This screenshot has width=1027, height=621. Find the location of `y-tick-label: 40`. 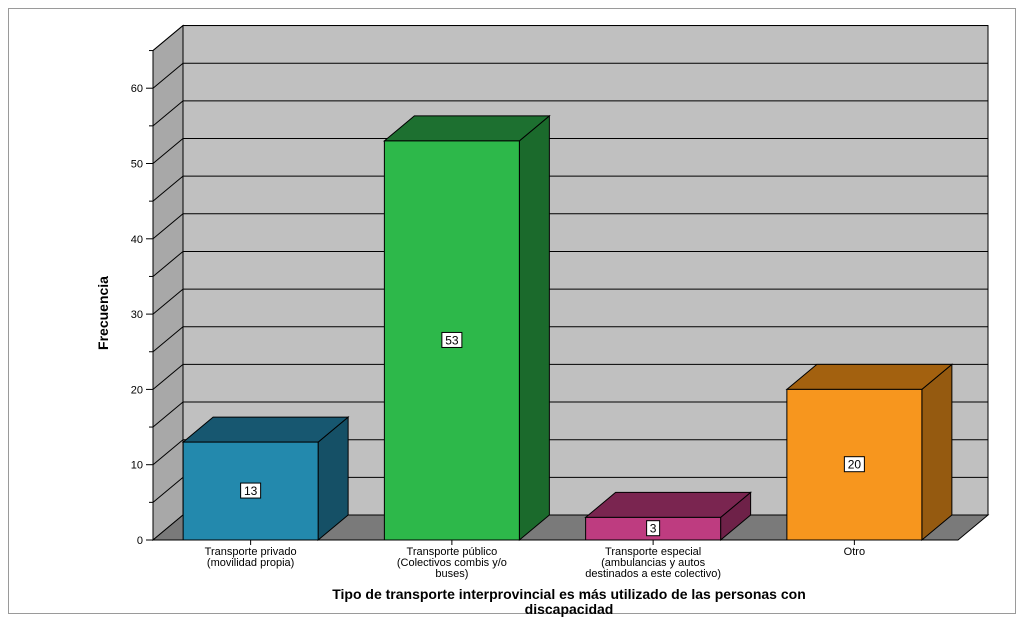

y-tick-label: 40 is located at coordinates (137, 240).